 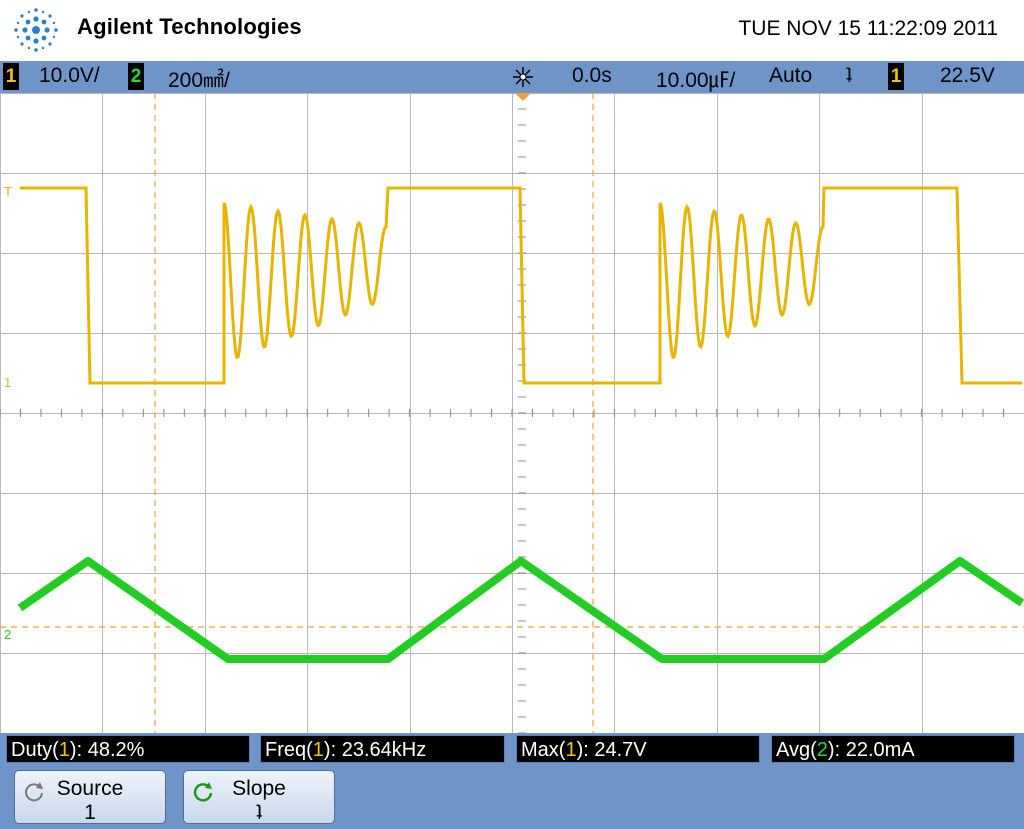 What do you see at coordinates (7, 382) in the screenshot?
I see `channel-1-ground-marker: 1` at bounding box center [7, 382].